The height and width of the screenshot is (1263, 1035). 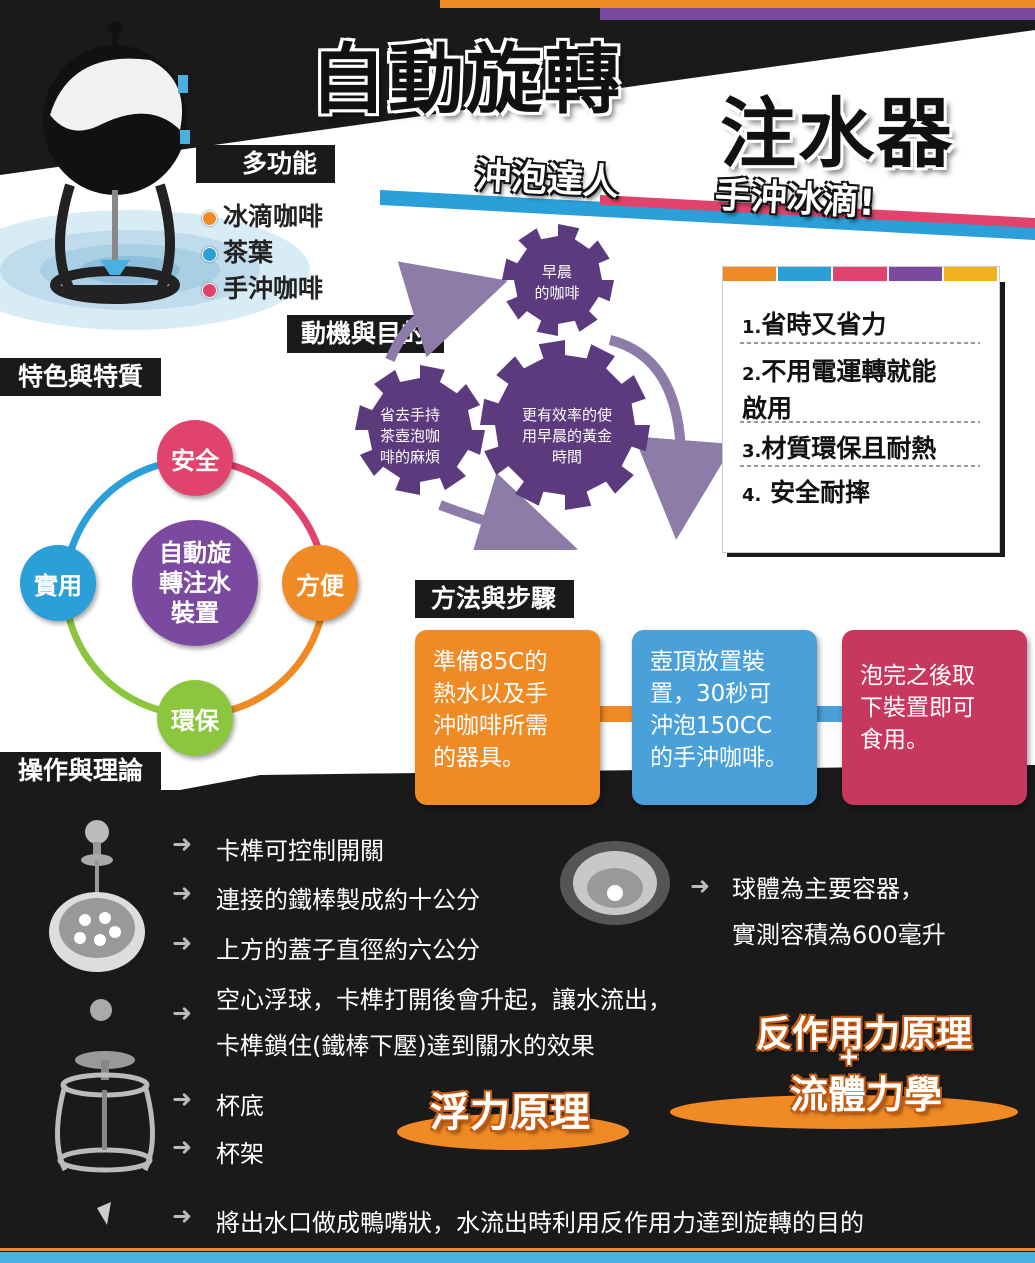 I want to click on principle-2-base, so click(x=844, y=1112).